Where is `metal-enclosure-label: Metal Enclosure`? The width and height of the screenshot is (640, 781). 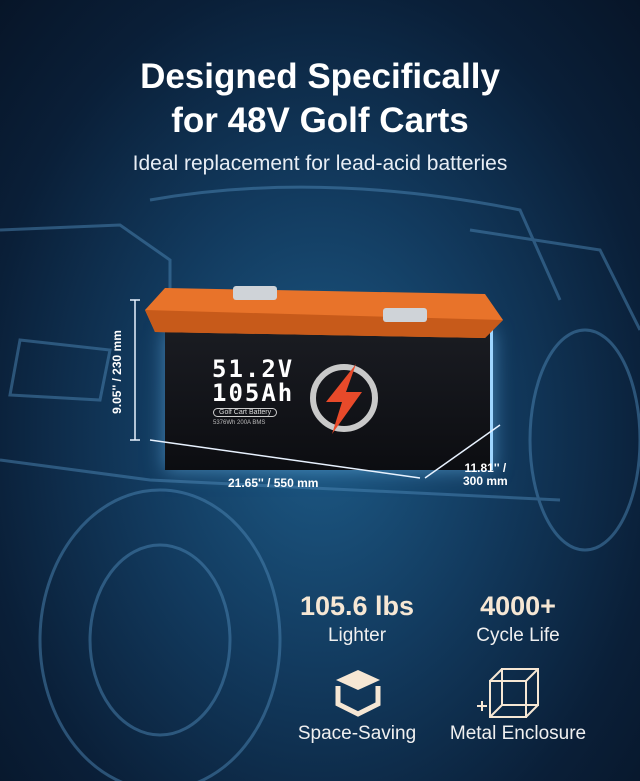 metal-enclosure-label: Metal Enclosure is located at coordinates (518, 733).